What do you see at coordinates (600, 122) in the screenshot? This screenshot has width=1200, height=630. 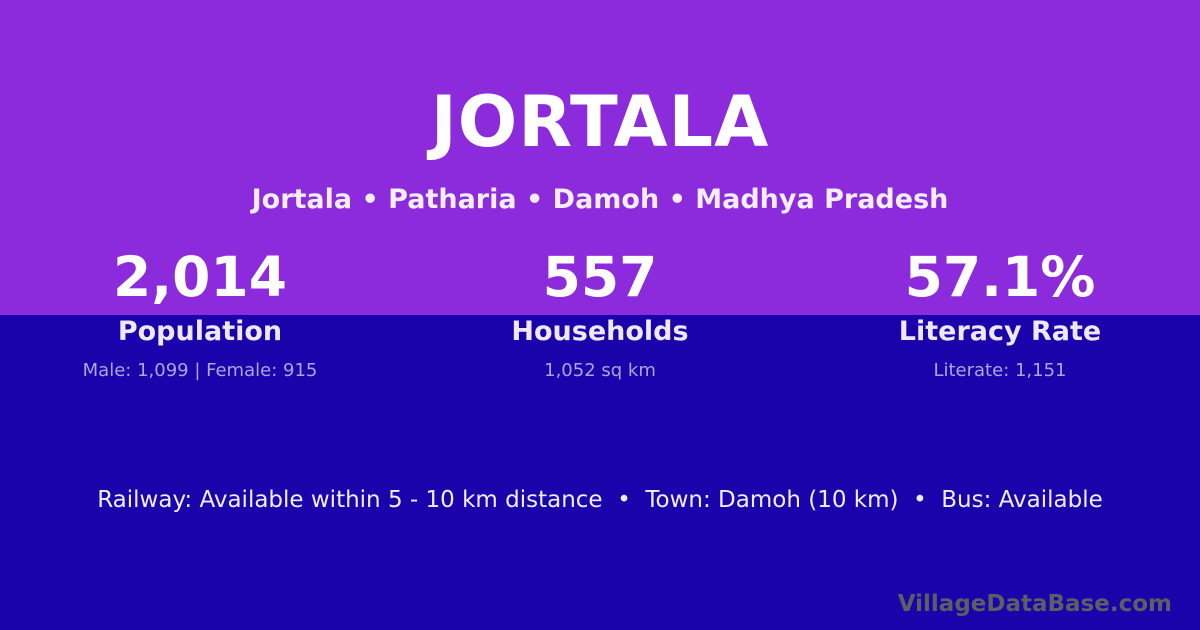 I see `page-title: JORTALA` at bounding box center [600, 122].